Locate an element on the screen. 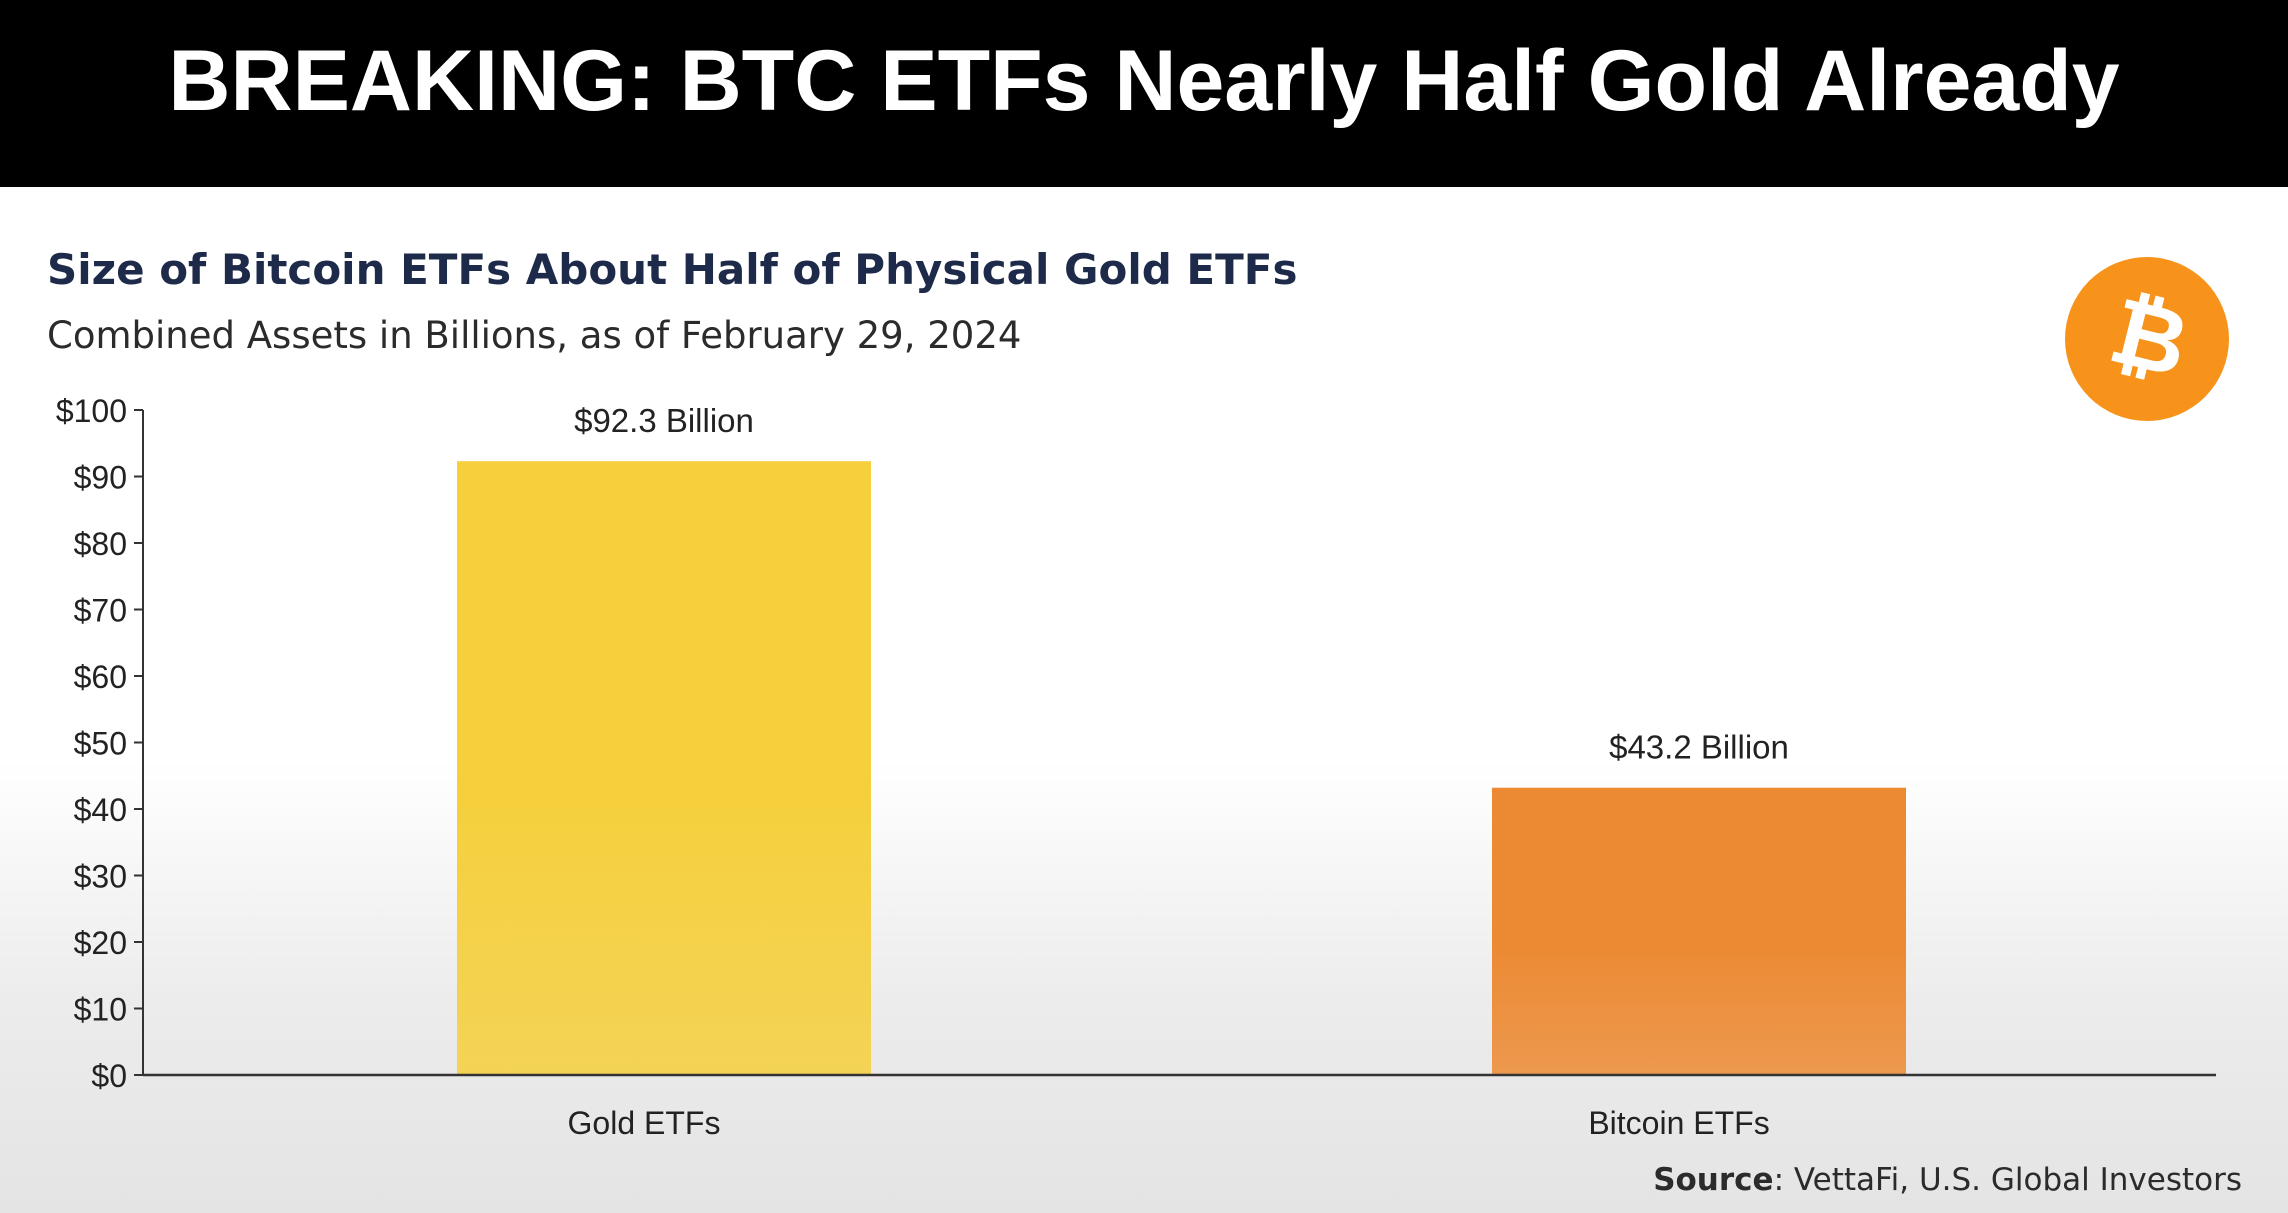  x-category-label: Bitcoin ETFs is located at coordinates (1678, 1123).